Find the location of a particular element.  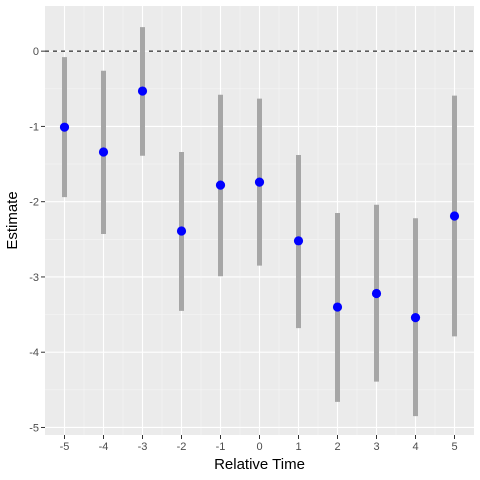

x-axis: -5 -4 -3 -2 -1 0 1 2 3 4 5 is located at coordinates (259, 444).